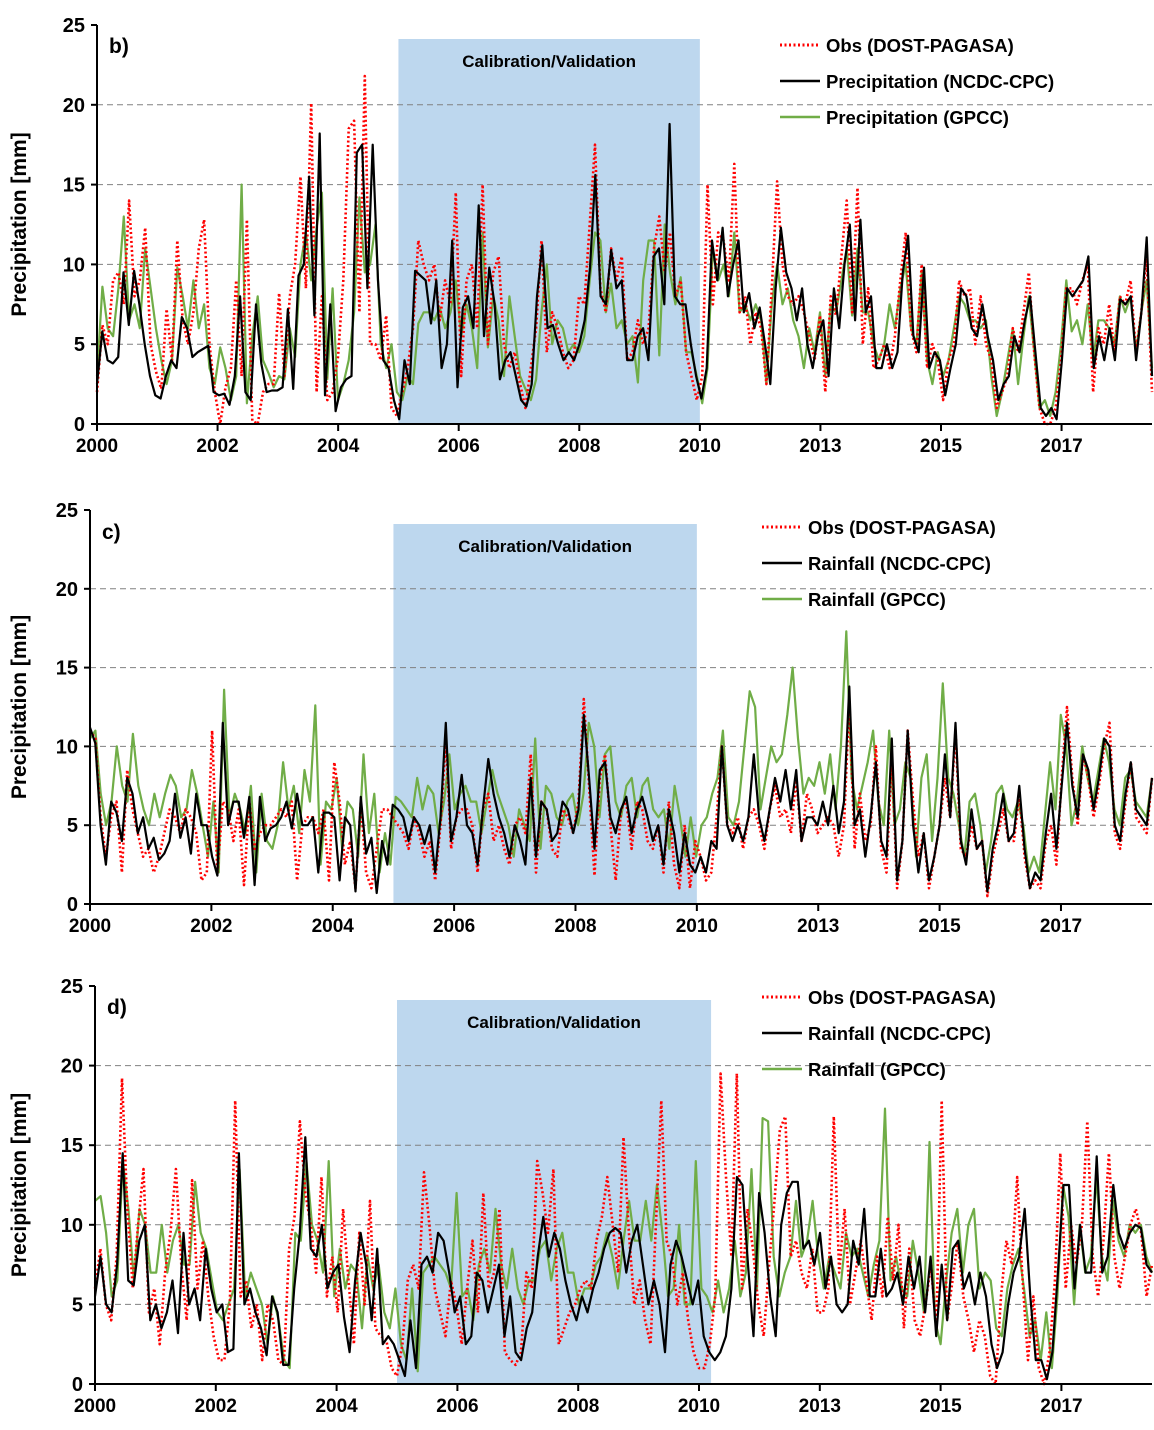  I want to click on ncdc-cpc-series-line, so click(621, 790).